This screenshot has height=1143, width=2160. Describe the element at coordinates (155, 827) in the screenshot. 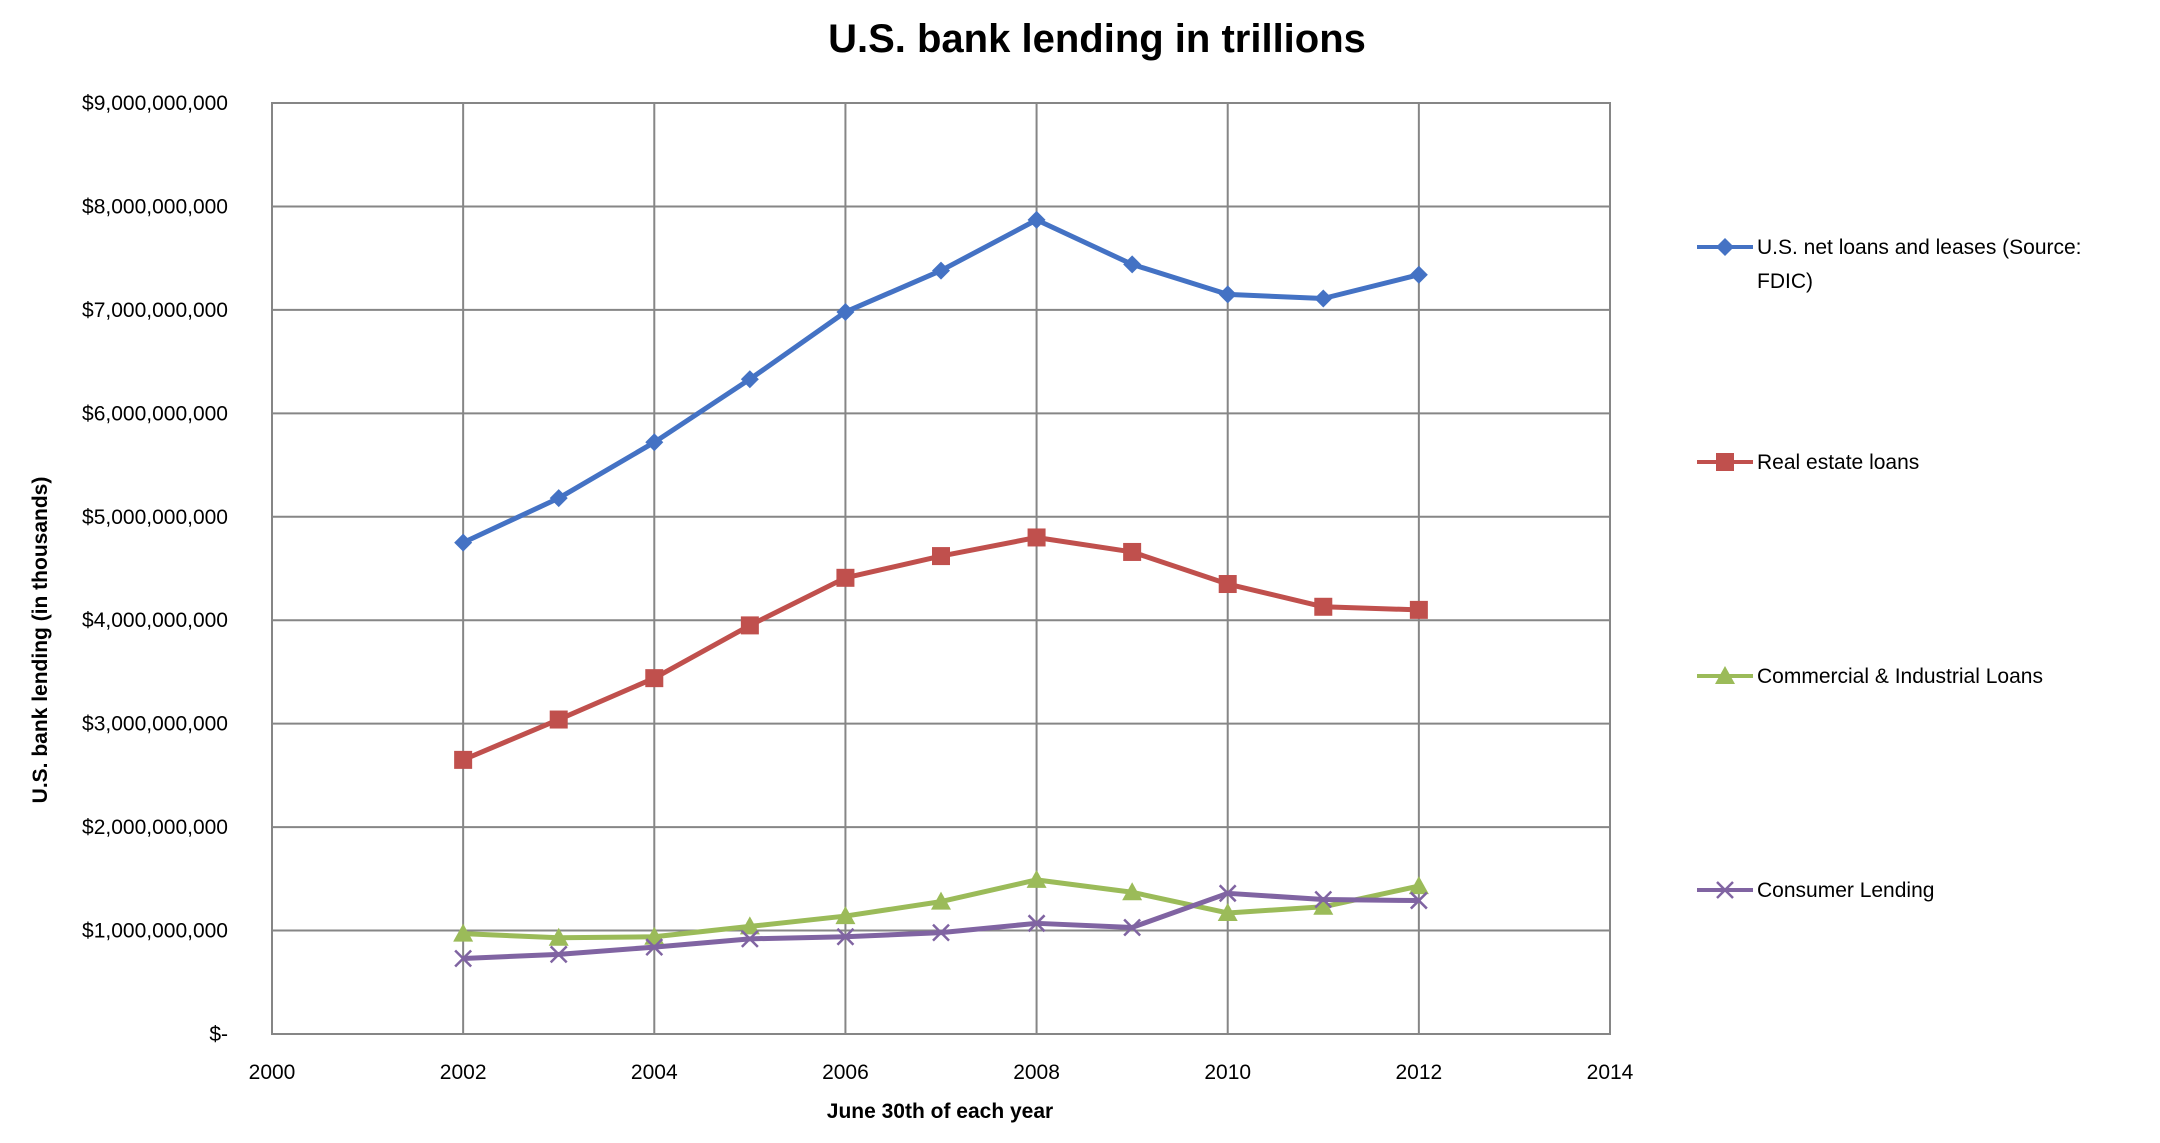

I see `y-tick-label: $2,000,000,000` at that location.